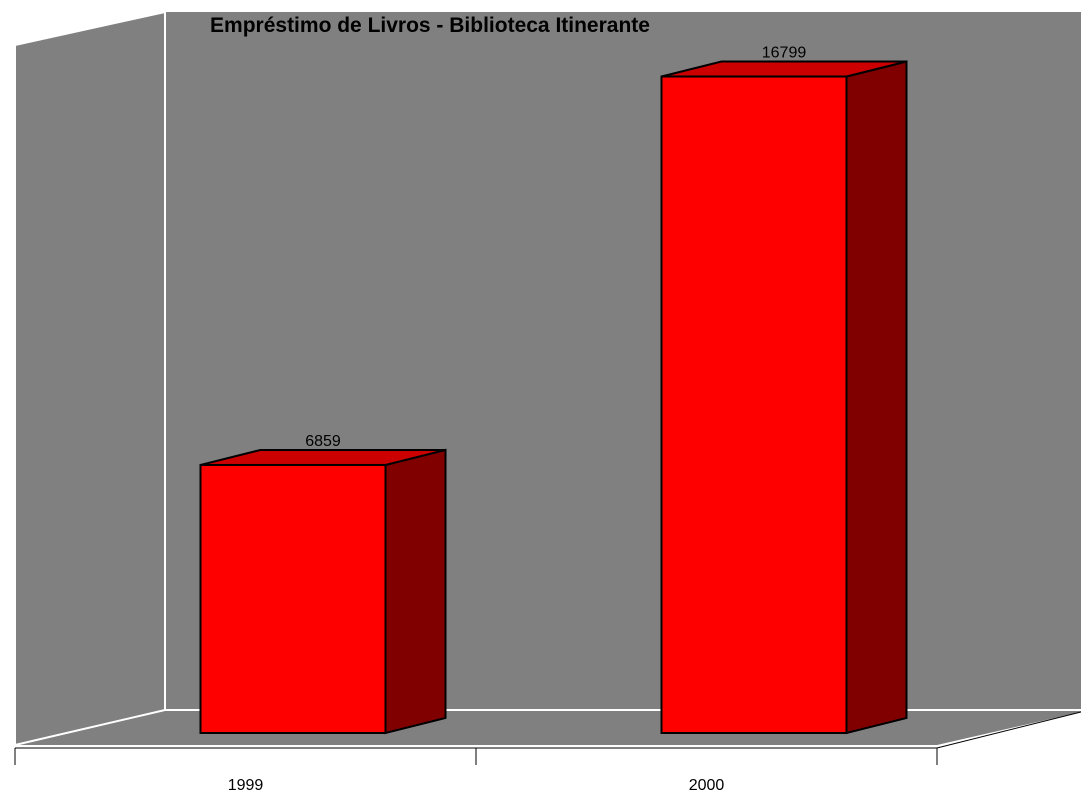 This screenshot has width=1081, height=798. I want to click on value-label: 6859, so click(323, 441).